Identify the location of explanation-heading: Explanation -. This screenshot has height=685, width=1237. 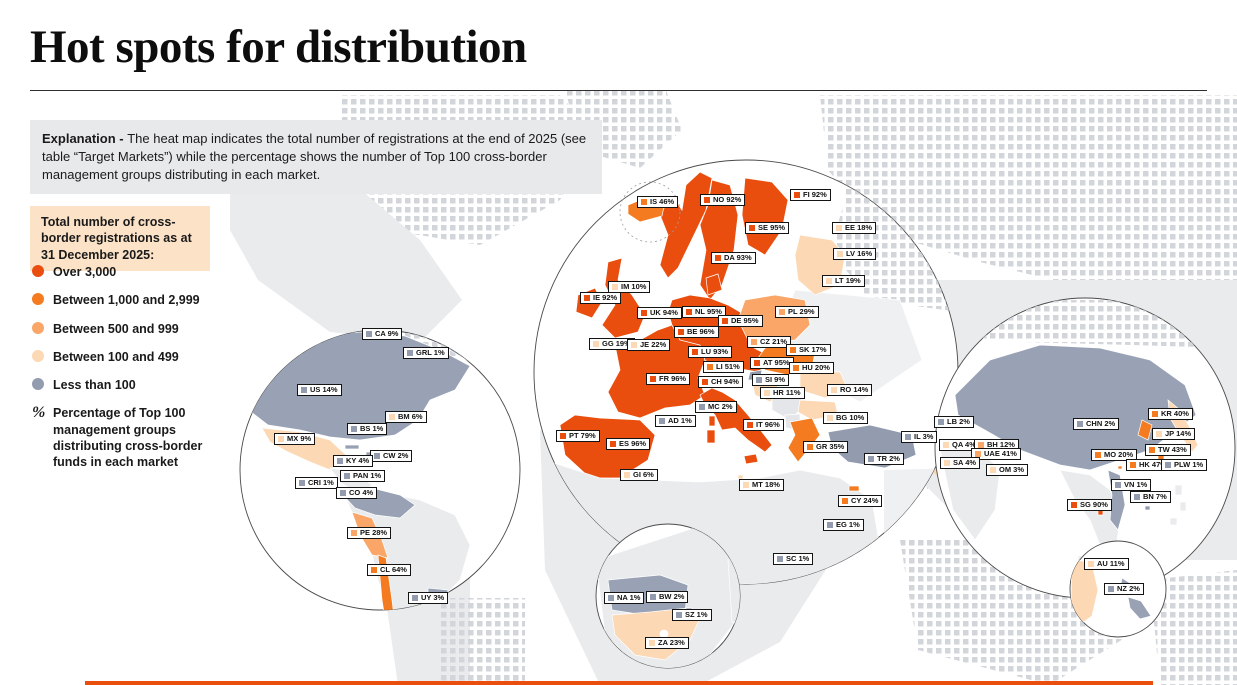
(85, 138).